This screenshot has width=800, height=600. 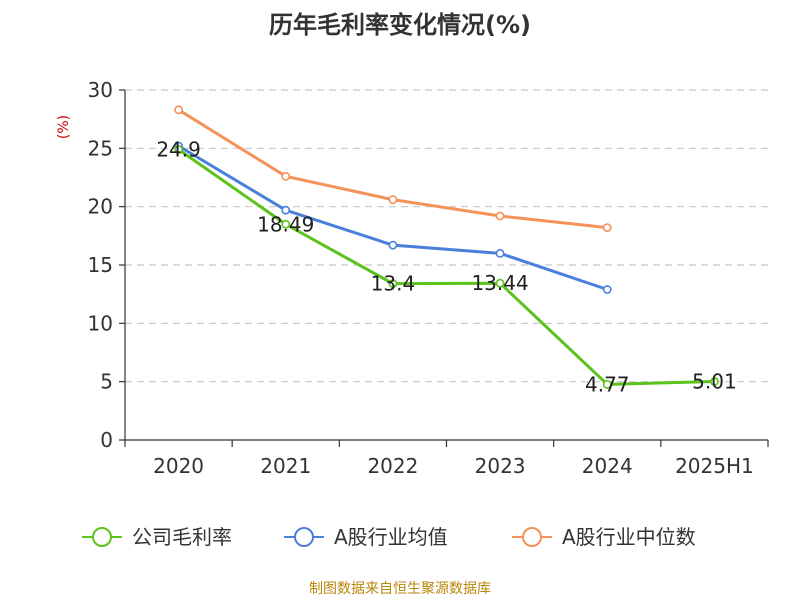 What do you see at coordinates (106, 382) in the screenshot?
I see `y-tick-label: 5` at bounding box center [106, 382].